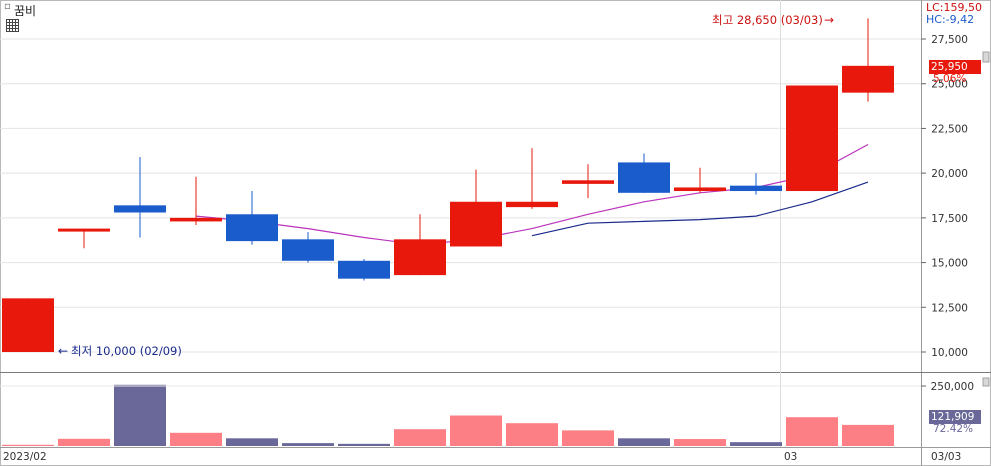 This screenshot has width=991, height=466. What do you see at coordinates (949, 129) in the screenshot?
I see `price-tick-label: 22,500` at bounding box center [949, 129].